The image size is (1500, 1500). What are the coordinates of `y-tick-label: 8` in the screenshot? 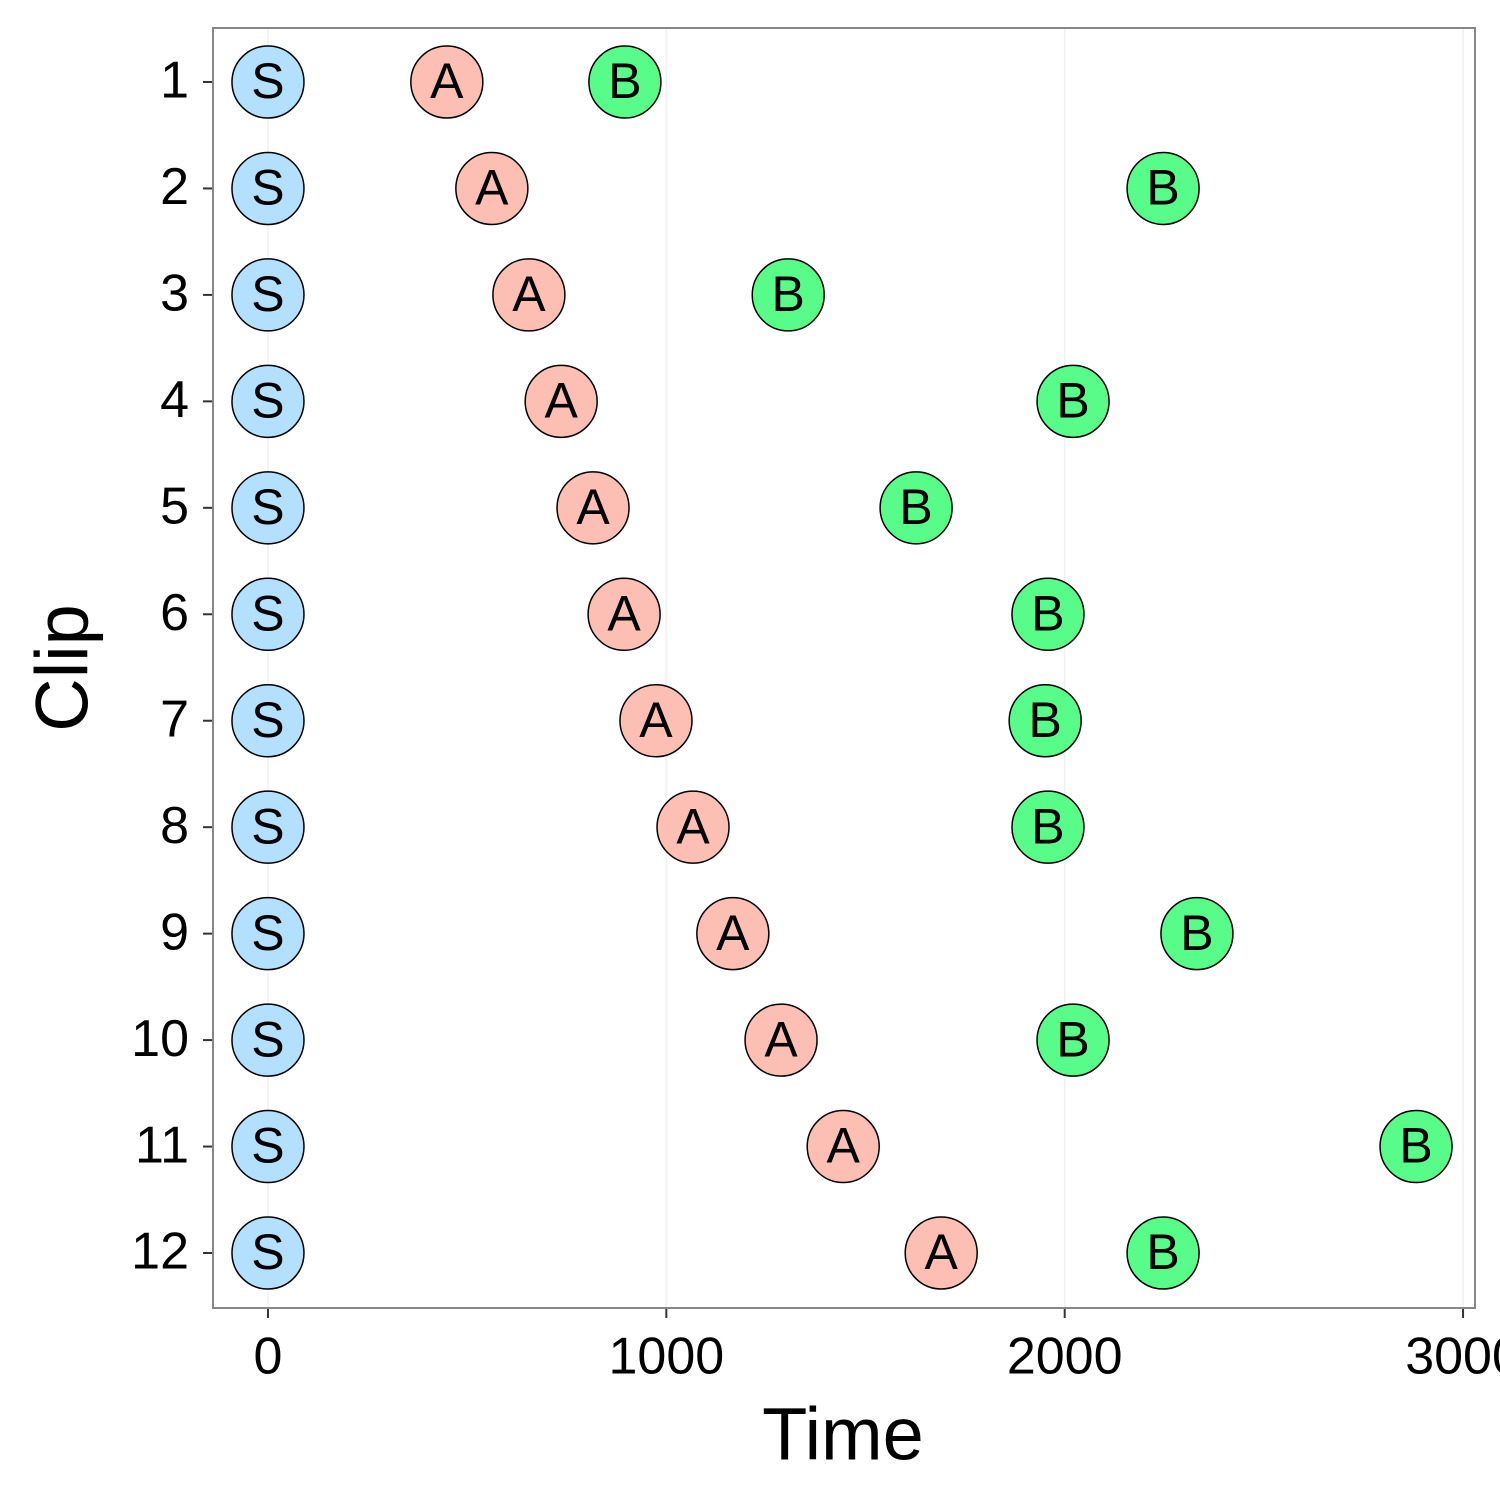 It's located at (174, 826).